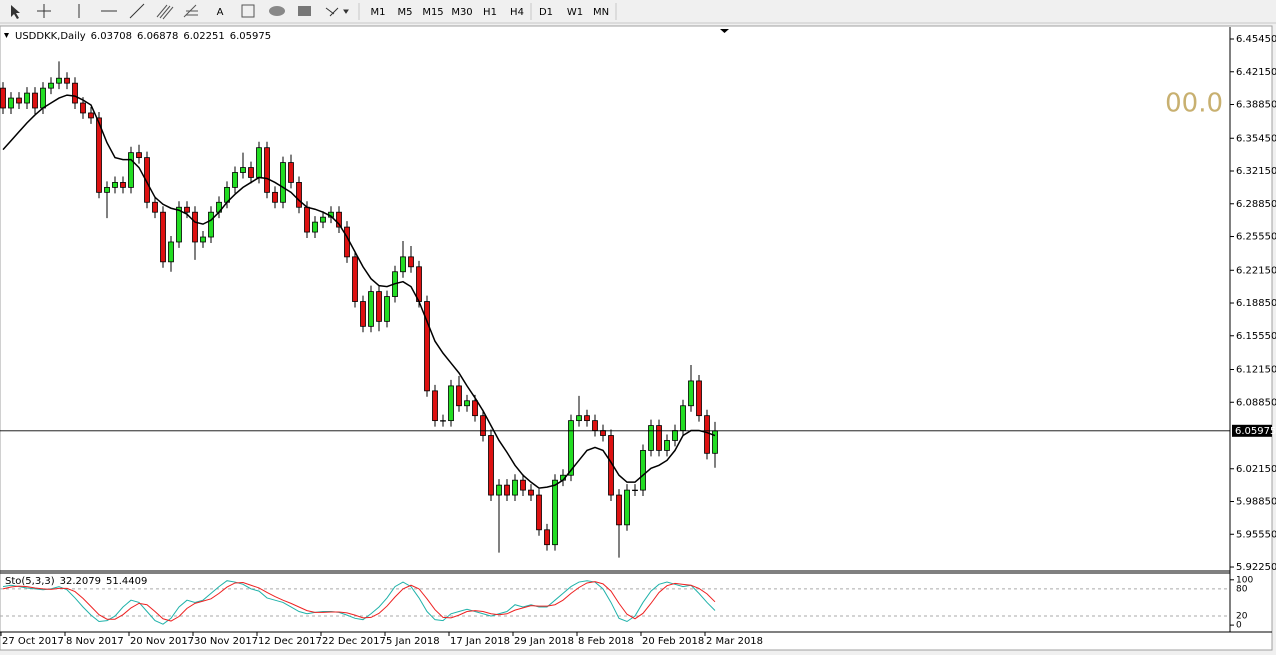 The width and height of the screenshot is (1276, 655). Describe the element at coordinates (1256, 336) in the screenshot. I see `y-tick-label: 6.15550` at that location.